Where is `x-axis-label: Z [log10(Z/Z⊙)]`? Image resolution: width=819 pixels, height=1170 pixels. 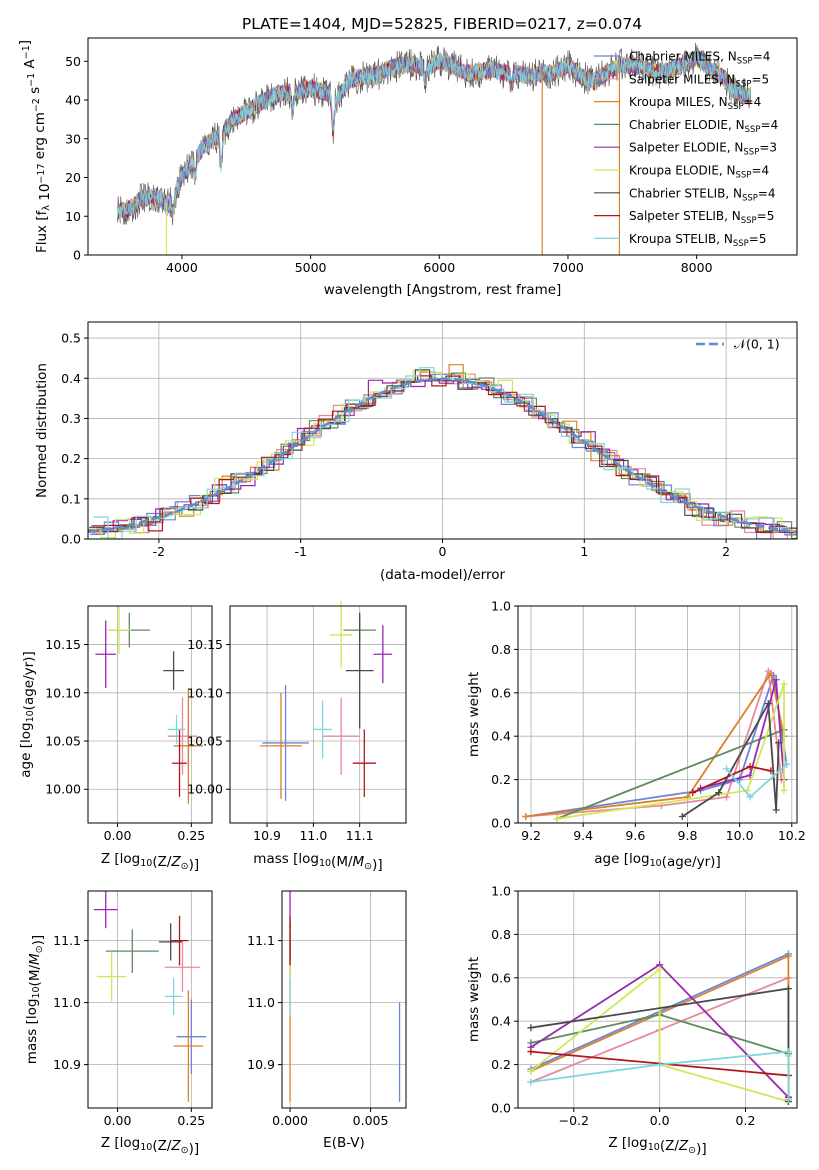 x-axis-label: Z [log10(Z/Z⊙)] is located at coordinates (150, 1146).